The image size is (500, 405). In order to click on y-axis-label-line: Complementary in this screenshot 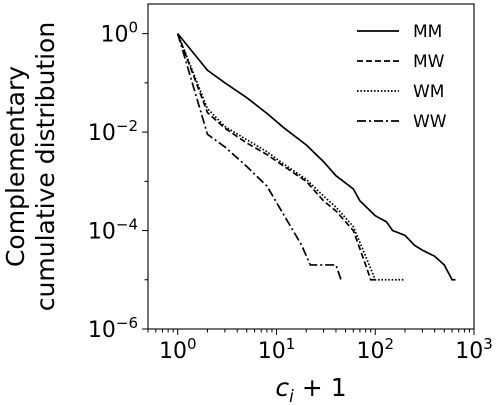, I will do `click(15, 166)`.